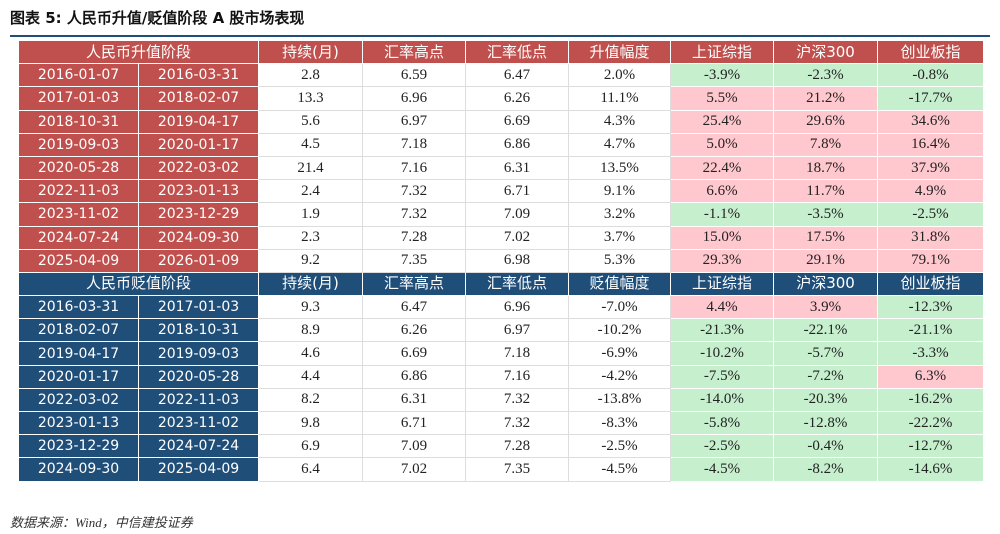 This screenshot has height=534, width=1000. Describe the element at coordinates (931, 144) in the screenshot. I see `value-cell: 16.4%` at that location.